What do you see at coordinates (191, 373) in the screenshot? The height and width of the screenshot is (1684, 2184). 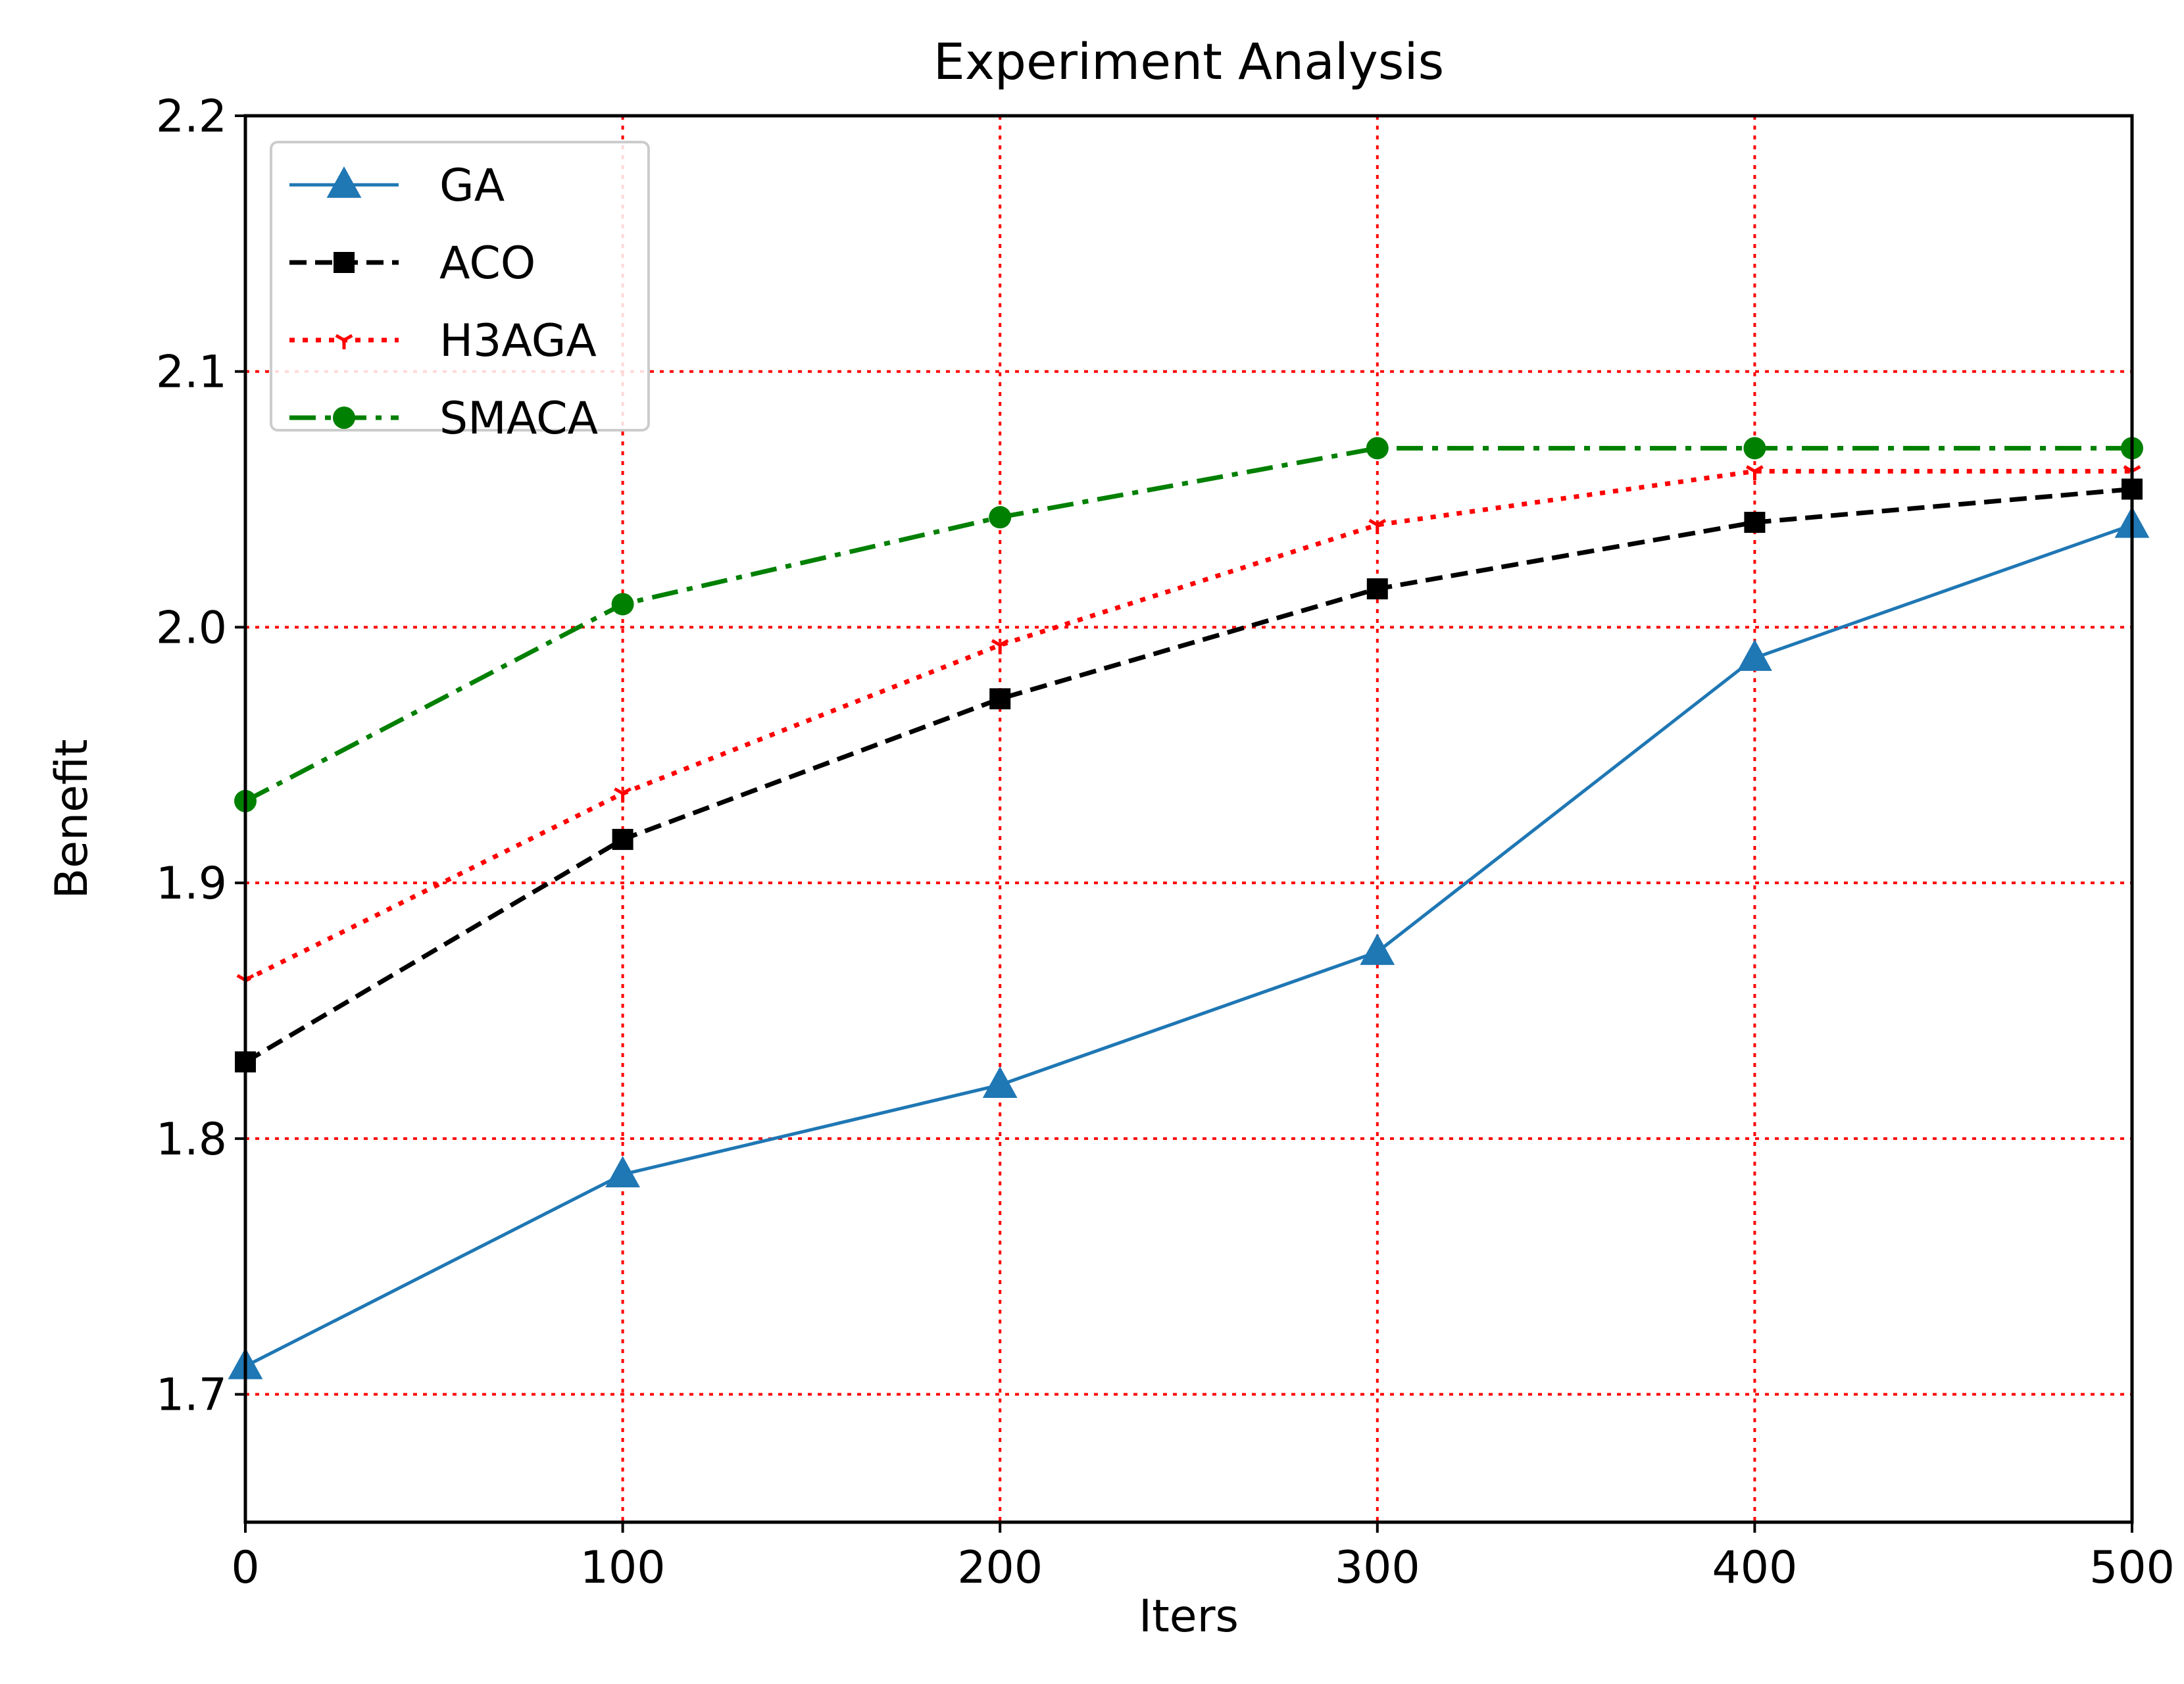 I see `y-tick-label: 2.1` at bounding box center [191, 373].